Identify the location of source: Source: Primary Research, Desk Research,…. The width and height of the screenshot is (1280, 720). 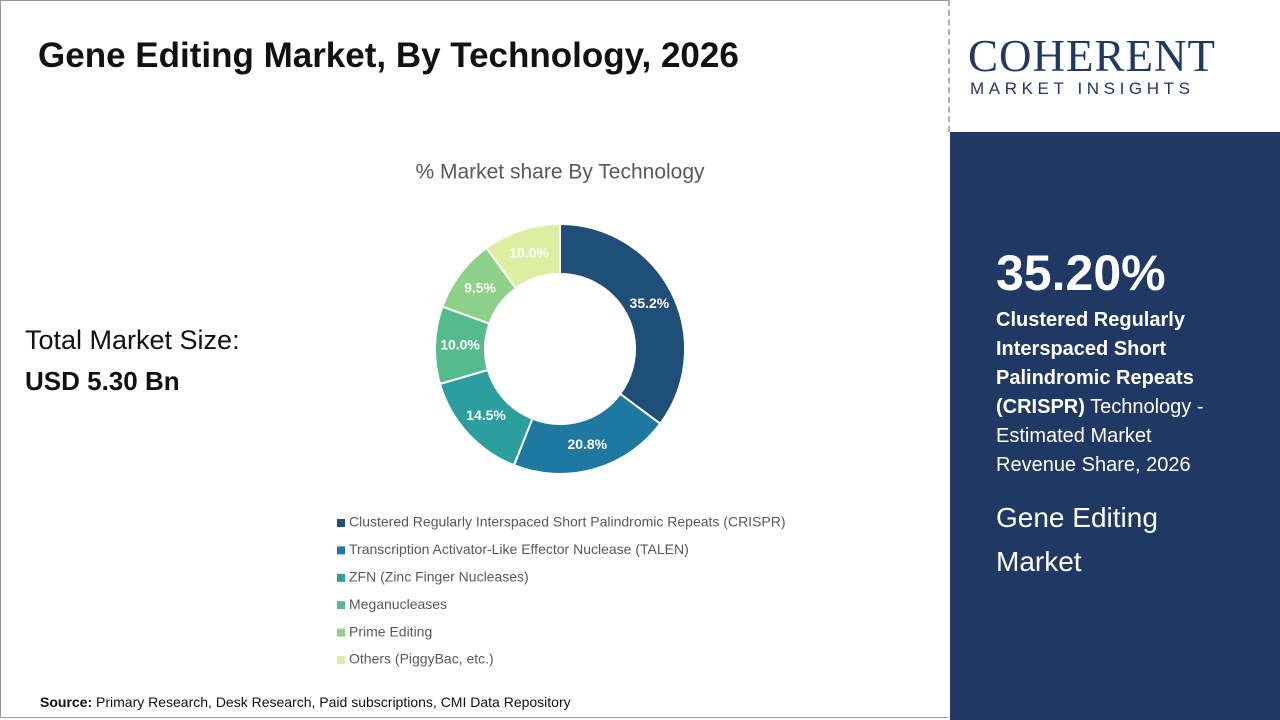
(305, 702).